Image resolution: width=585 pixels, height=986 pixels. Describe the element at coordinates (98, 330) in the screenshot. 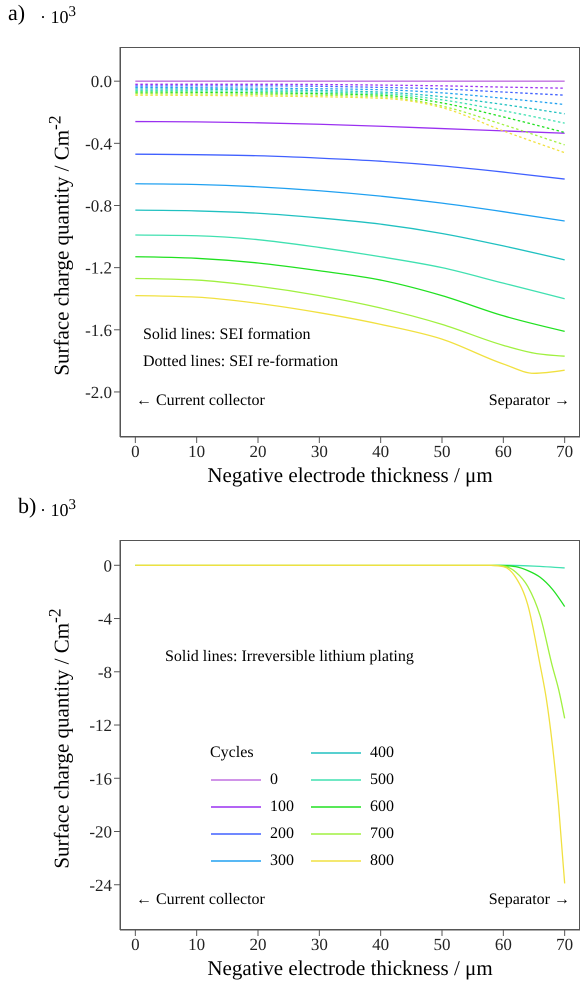

I see `y-tick-label: -1.6` at that location.